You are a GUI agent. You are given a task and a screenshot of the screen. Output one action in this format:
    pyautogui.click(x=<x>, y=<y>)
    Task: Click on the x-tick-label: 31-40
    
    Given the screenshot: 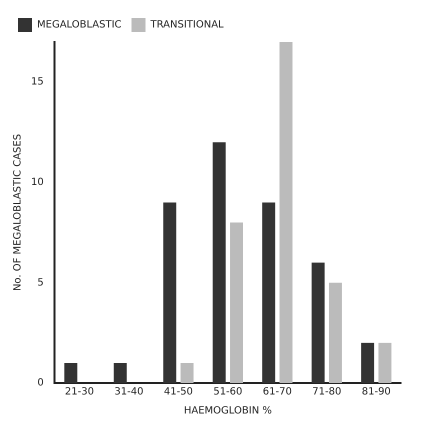 What is the action you would take?
    pyautogui.click(x=129, y=392)
    